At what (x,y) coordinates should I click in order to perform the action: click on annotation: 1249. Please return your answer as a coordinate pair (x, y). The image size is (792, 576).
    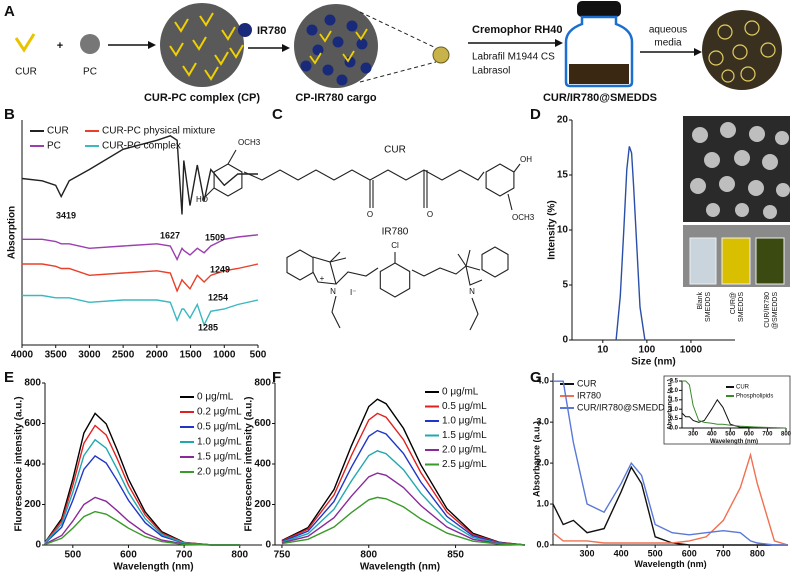
    Looking at the image, I should click on (220, 269).